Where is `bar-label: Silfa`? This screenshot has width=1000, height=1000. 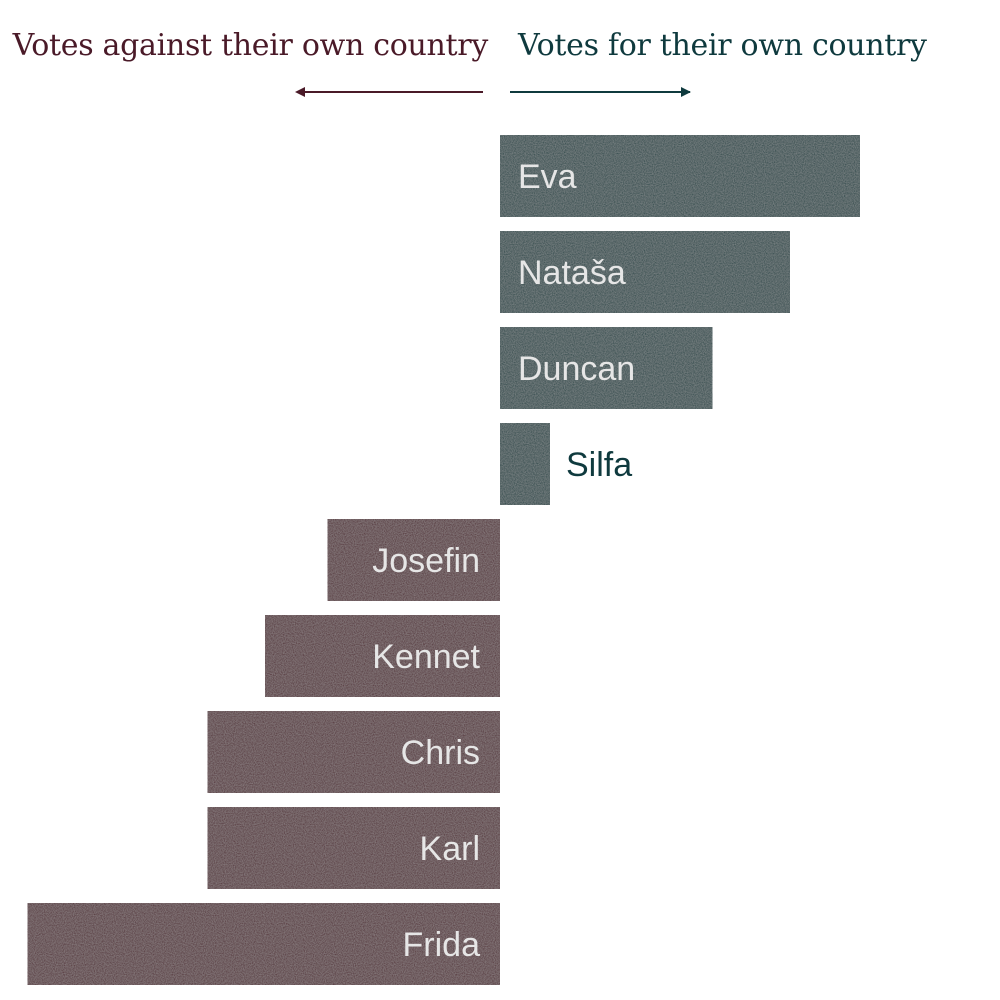
bar-label: Silfa is located at coordinates (599, 465).